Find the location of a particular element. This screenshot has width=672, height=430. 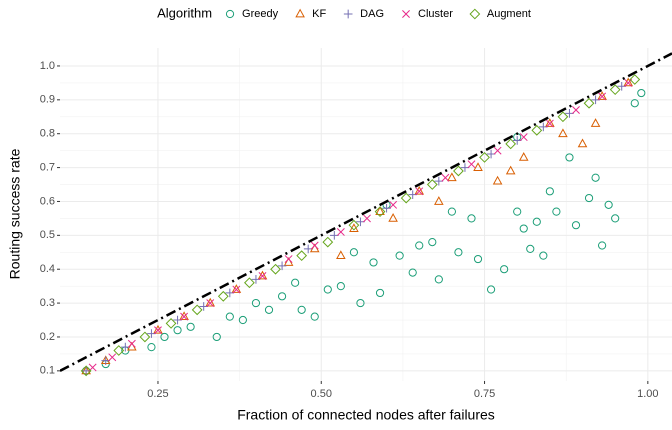

legend: Algorithm Greedy KF DAG Cluster Augment is located at coordinates (344, 12).